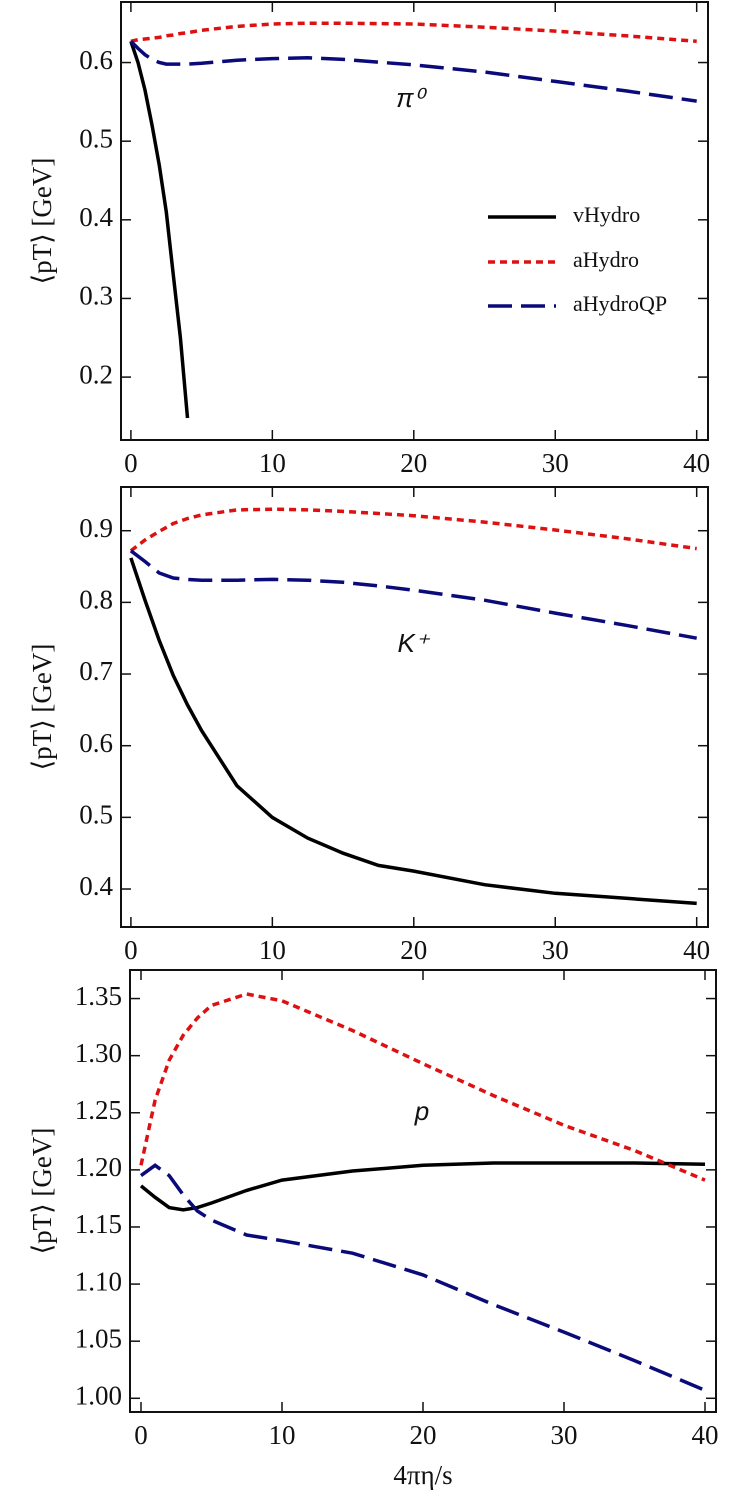 The width and height of the screenshot is (739, 1501). Describe the element at coordinates (96, 296) in the screenshot. I see `y-tick-label: 0.3` at that location.